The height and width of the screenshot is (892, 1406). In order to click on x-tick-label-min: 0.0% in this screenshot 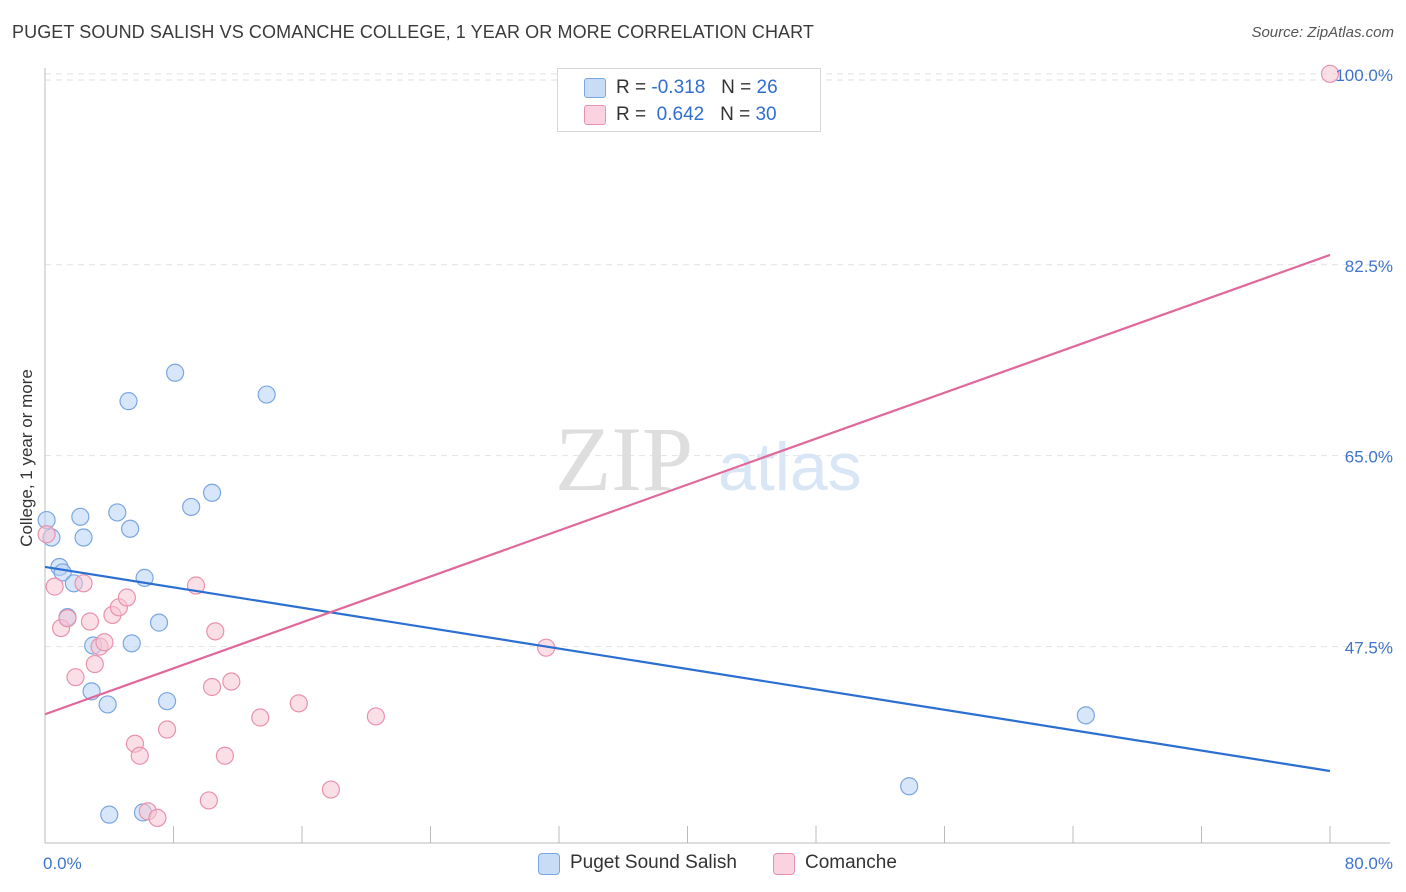, I will do `click(62, 863)`.